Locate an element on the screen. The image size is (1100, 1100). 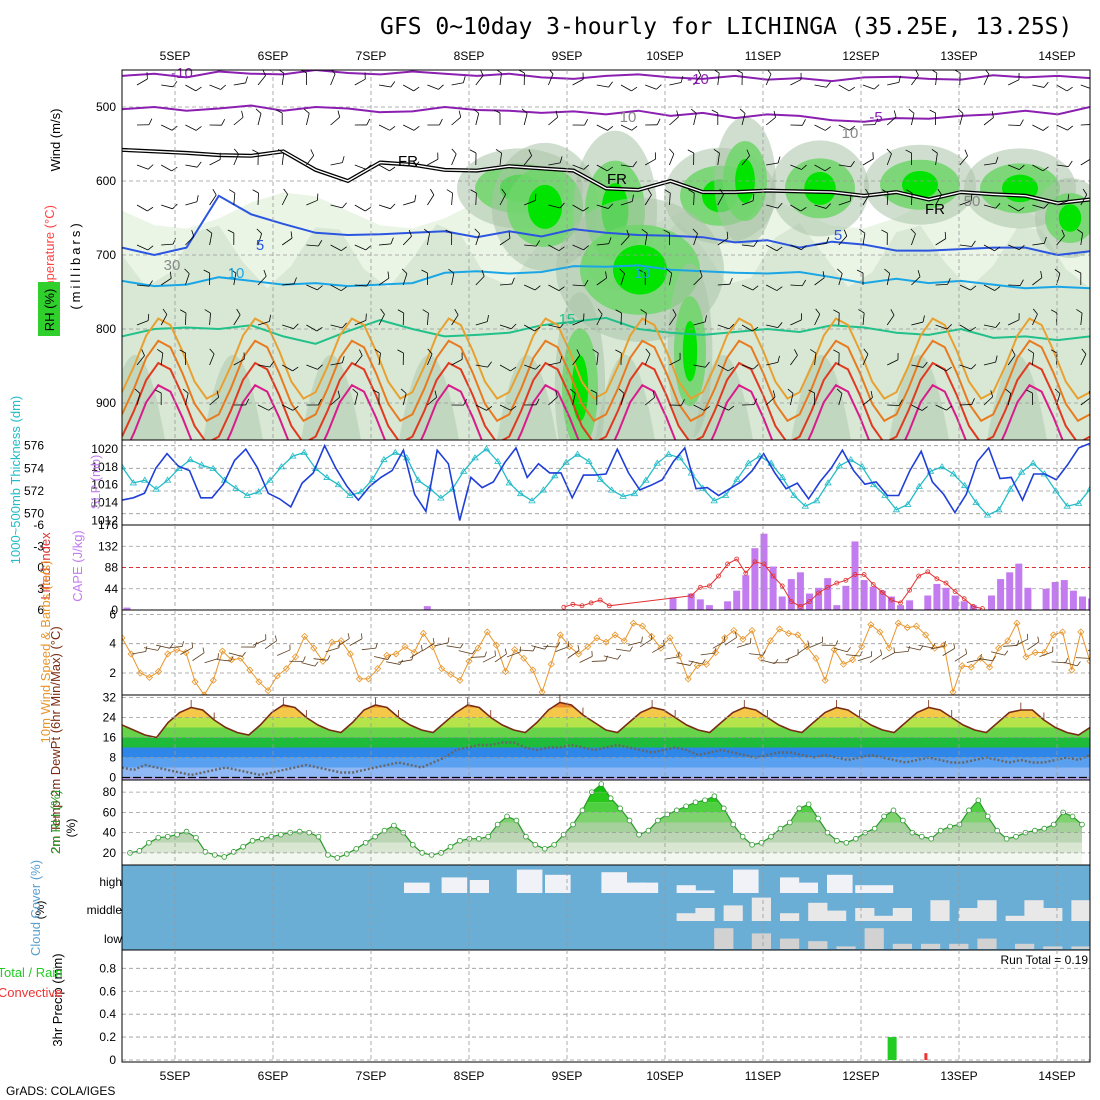
run-total-text: Run Total = 0.19 is located at coordinates (1044, 960).